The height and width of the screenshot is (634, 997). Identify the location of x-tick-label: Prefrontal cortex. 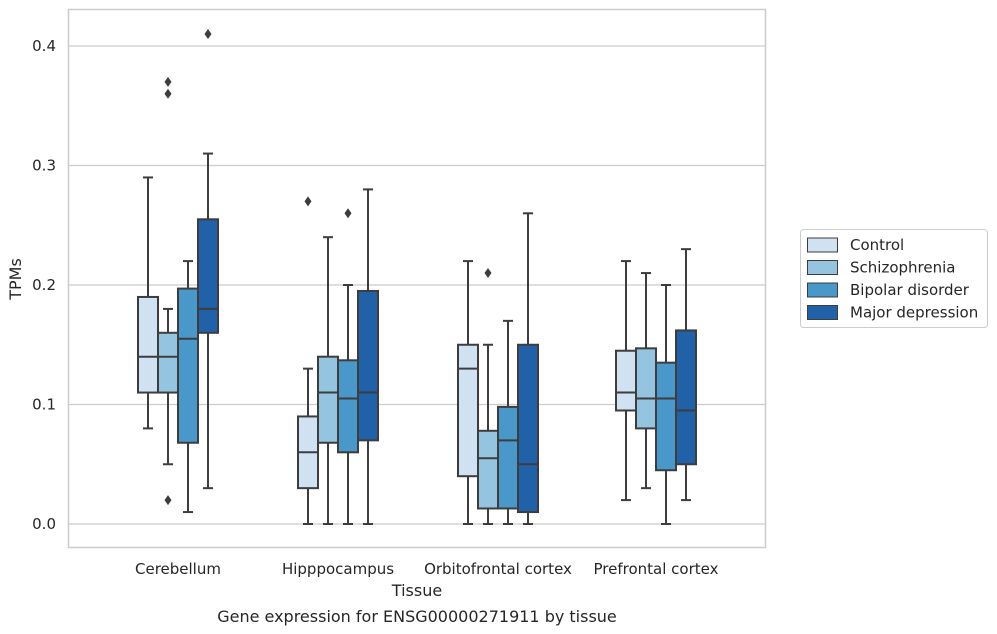
(656, 569).